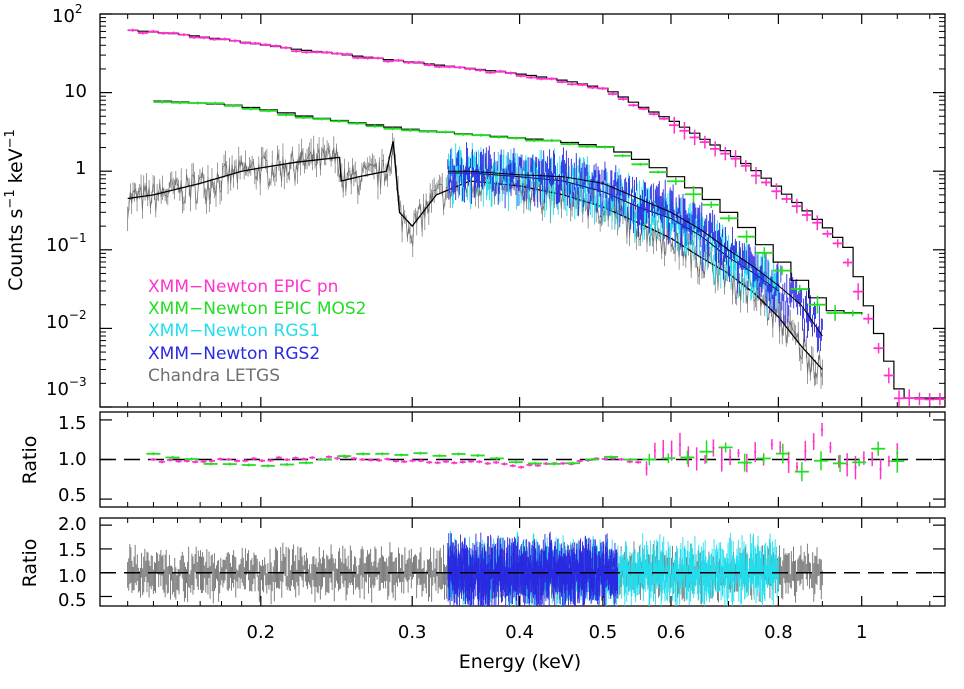  What do you see at coordinates (66, 387) in the screenshot?
I see `y-tick-label-0.001: 10⁻³` at bounding box center [66, 387].